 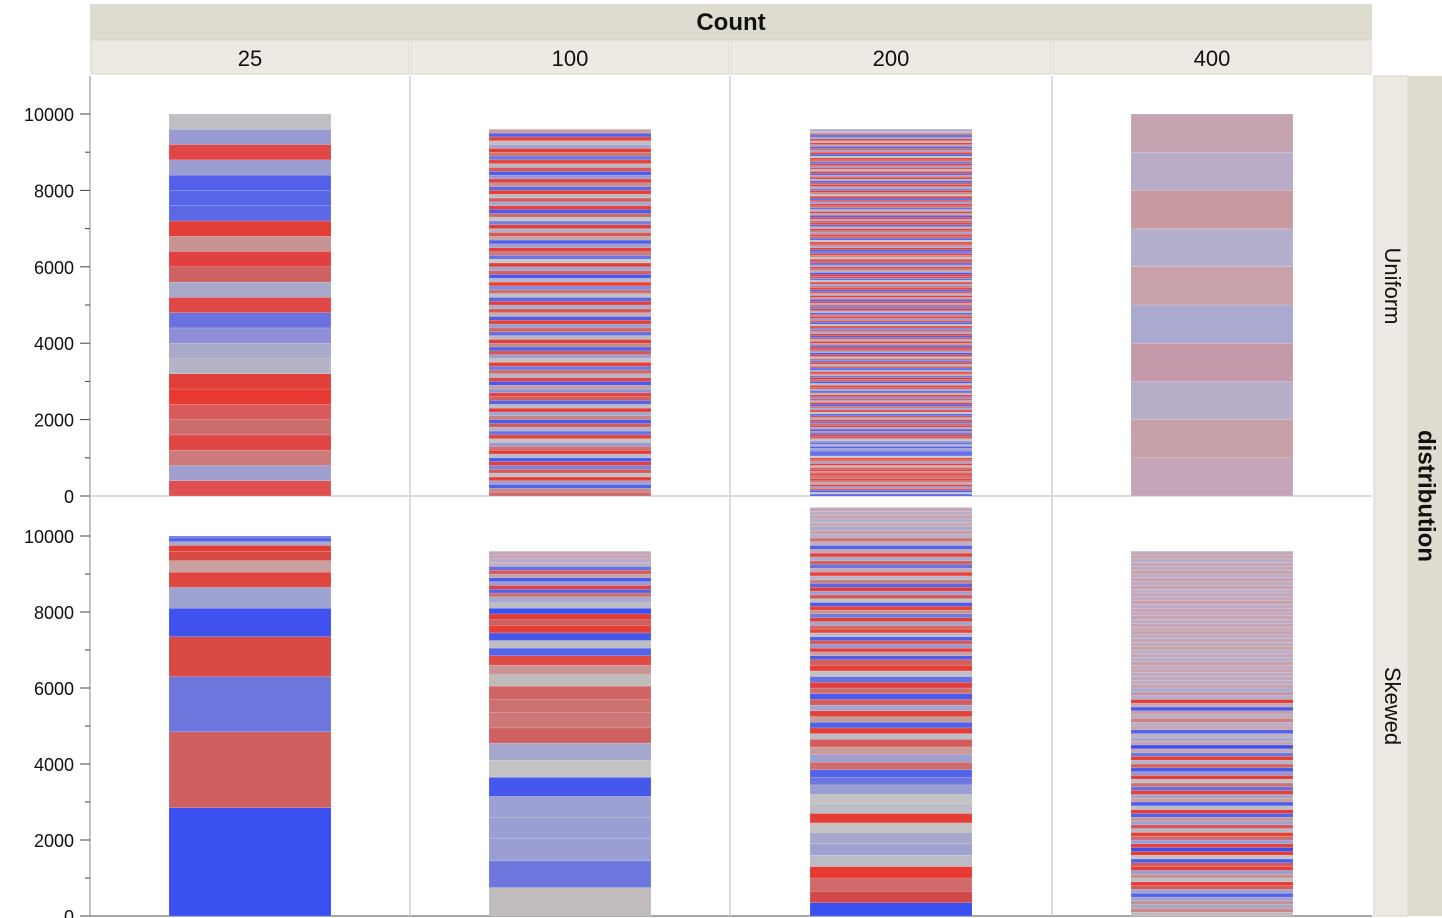 I want to click on row-group-strip, so click(x=1425, y=496).